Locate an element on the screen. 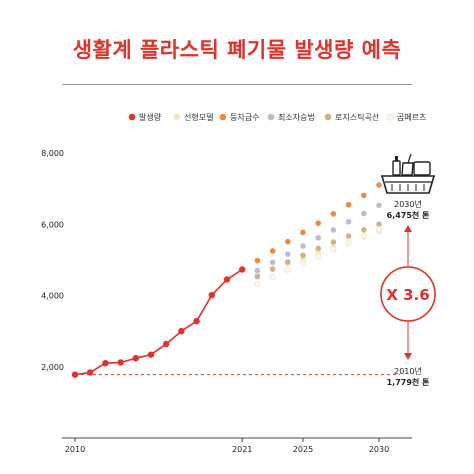  data-point-로지스틱곡선-2026 is located at coordinates (318, 248).